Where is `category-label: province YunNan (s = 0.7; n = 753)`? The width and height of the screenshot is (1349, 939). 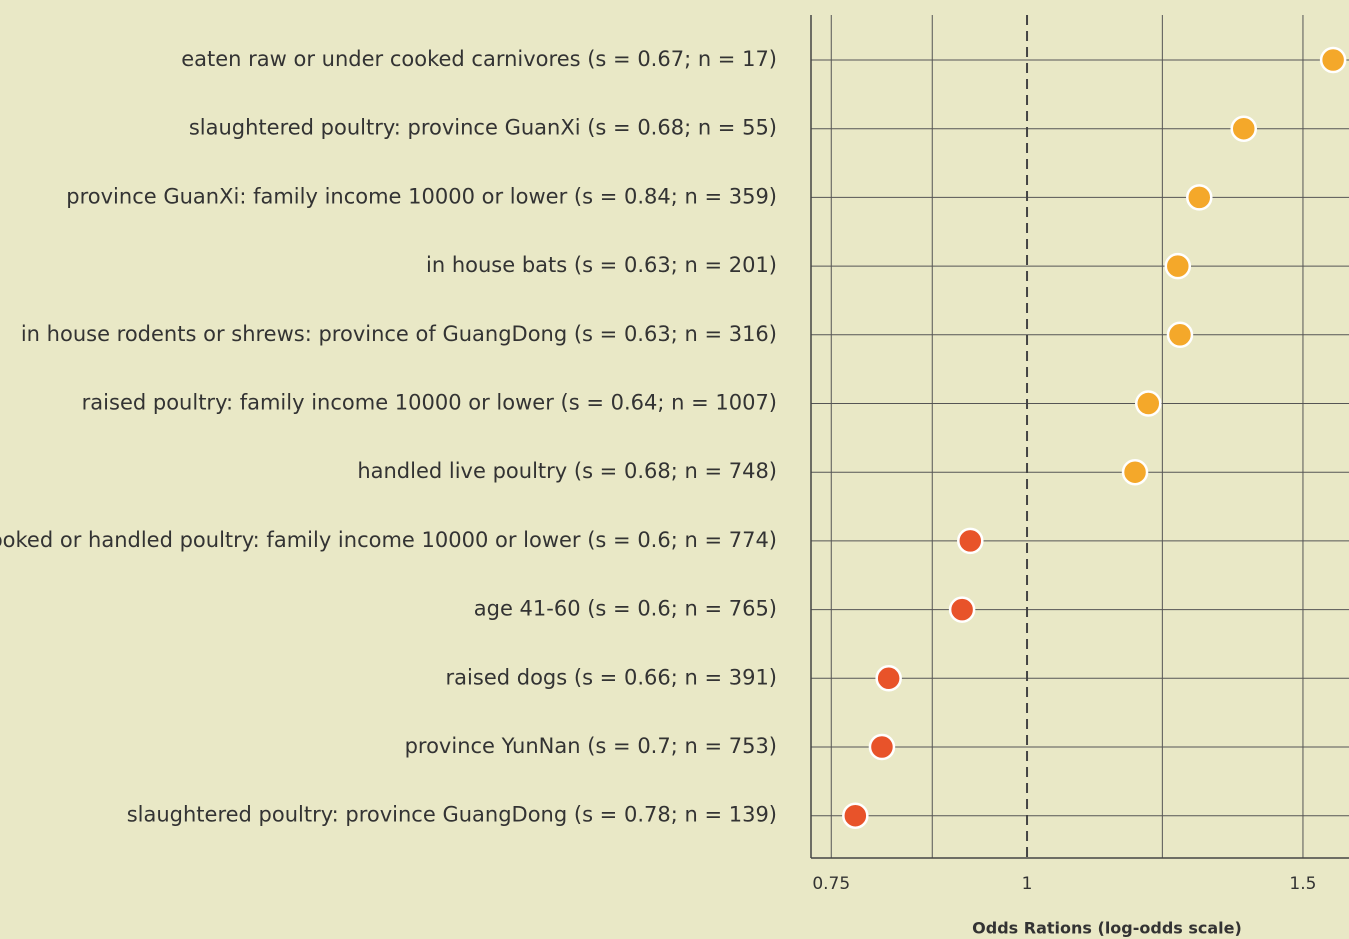
category-label: province YunNan (s = 0.7; n = 753) is located at coordinates (591, 746).